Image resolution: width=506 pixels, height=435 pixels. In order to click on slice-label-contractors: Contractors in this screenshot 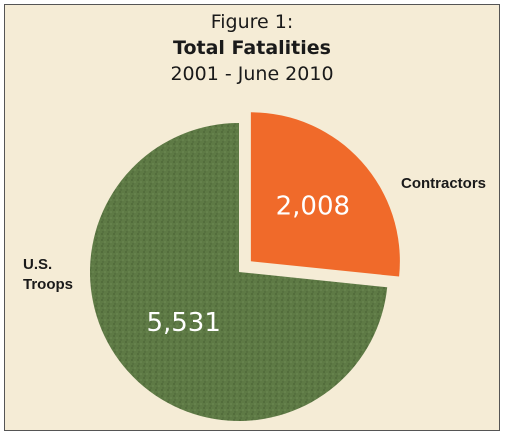, I will do `click(443, 183)`.